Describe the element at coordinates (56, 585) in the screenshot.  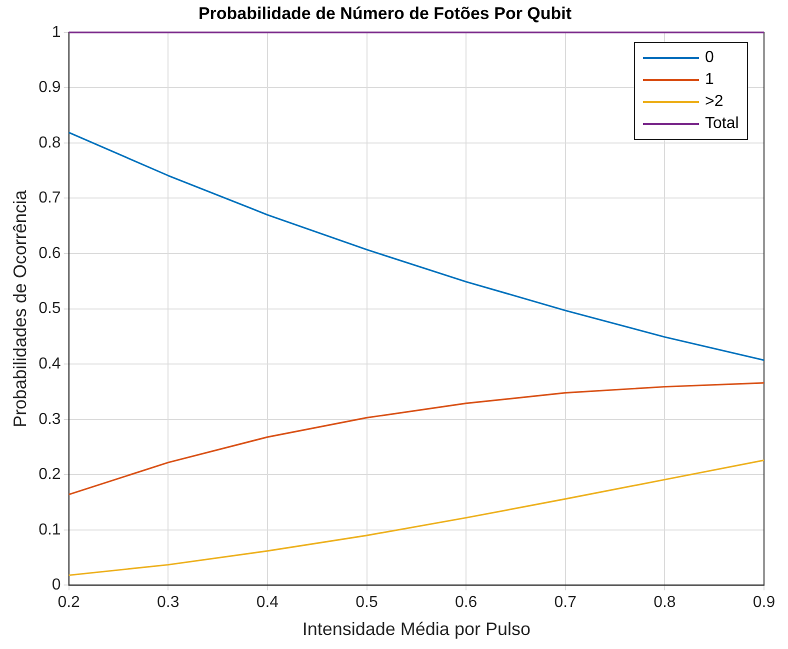
I see `y-tick-label: 0` at that location.